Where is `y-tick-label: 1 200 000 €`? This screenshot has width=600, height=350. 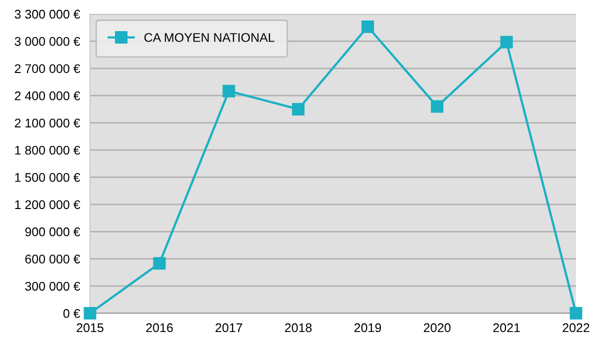
y-tick-label: 1 200 000 € is located at coordinates (47, 205).